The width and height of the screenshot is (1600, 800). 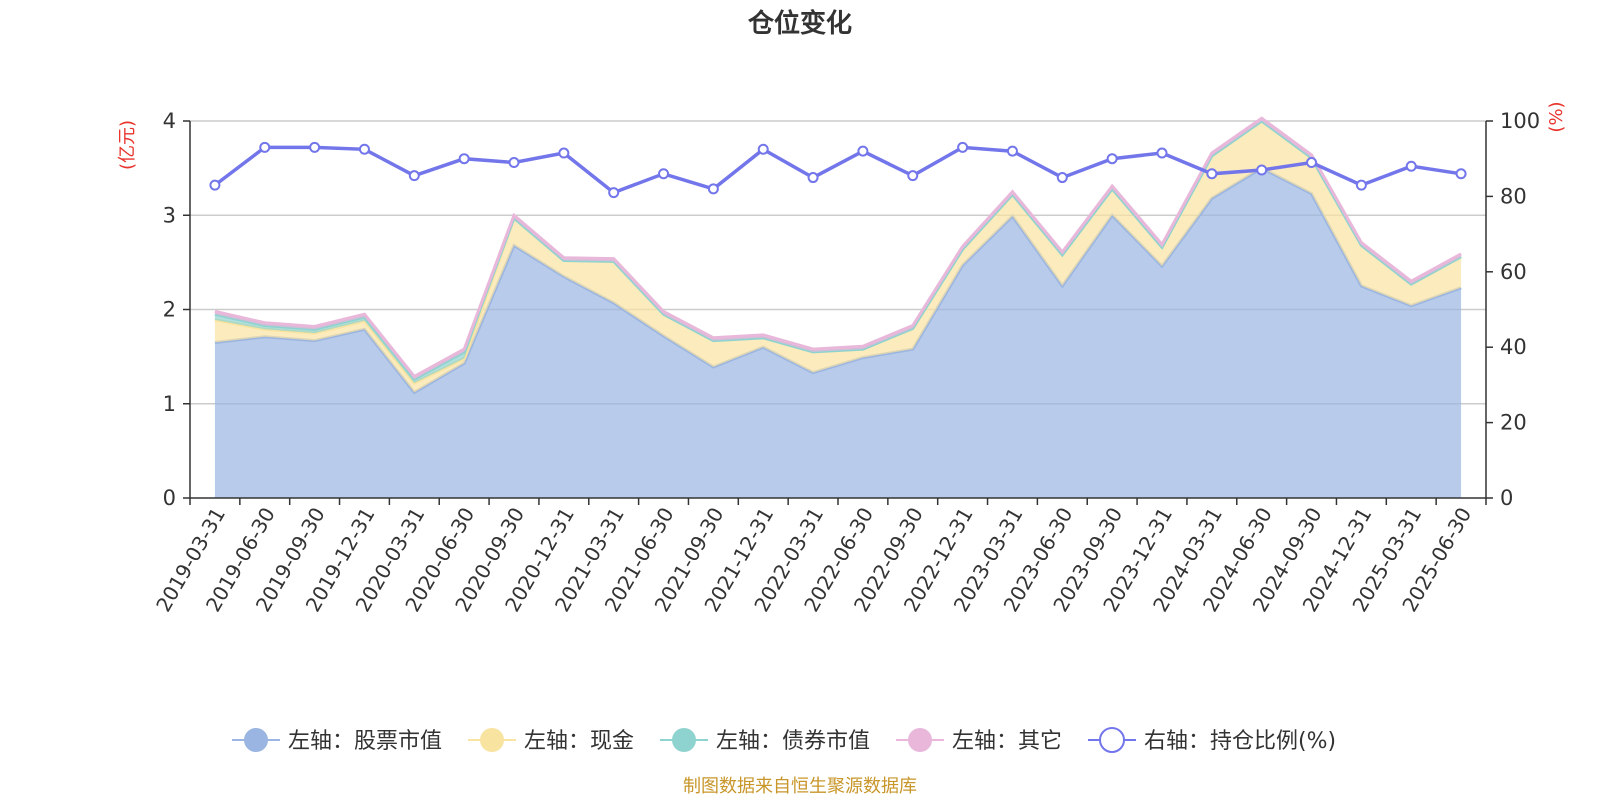 I want to click on legend: 左轴：股票市值 左轴：现金 左轴：债券市值 左轴：其它 右轴：持仓比例(%), so click(x=784, y=740).